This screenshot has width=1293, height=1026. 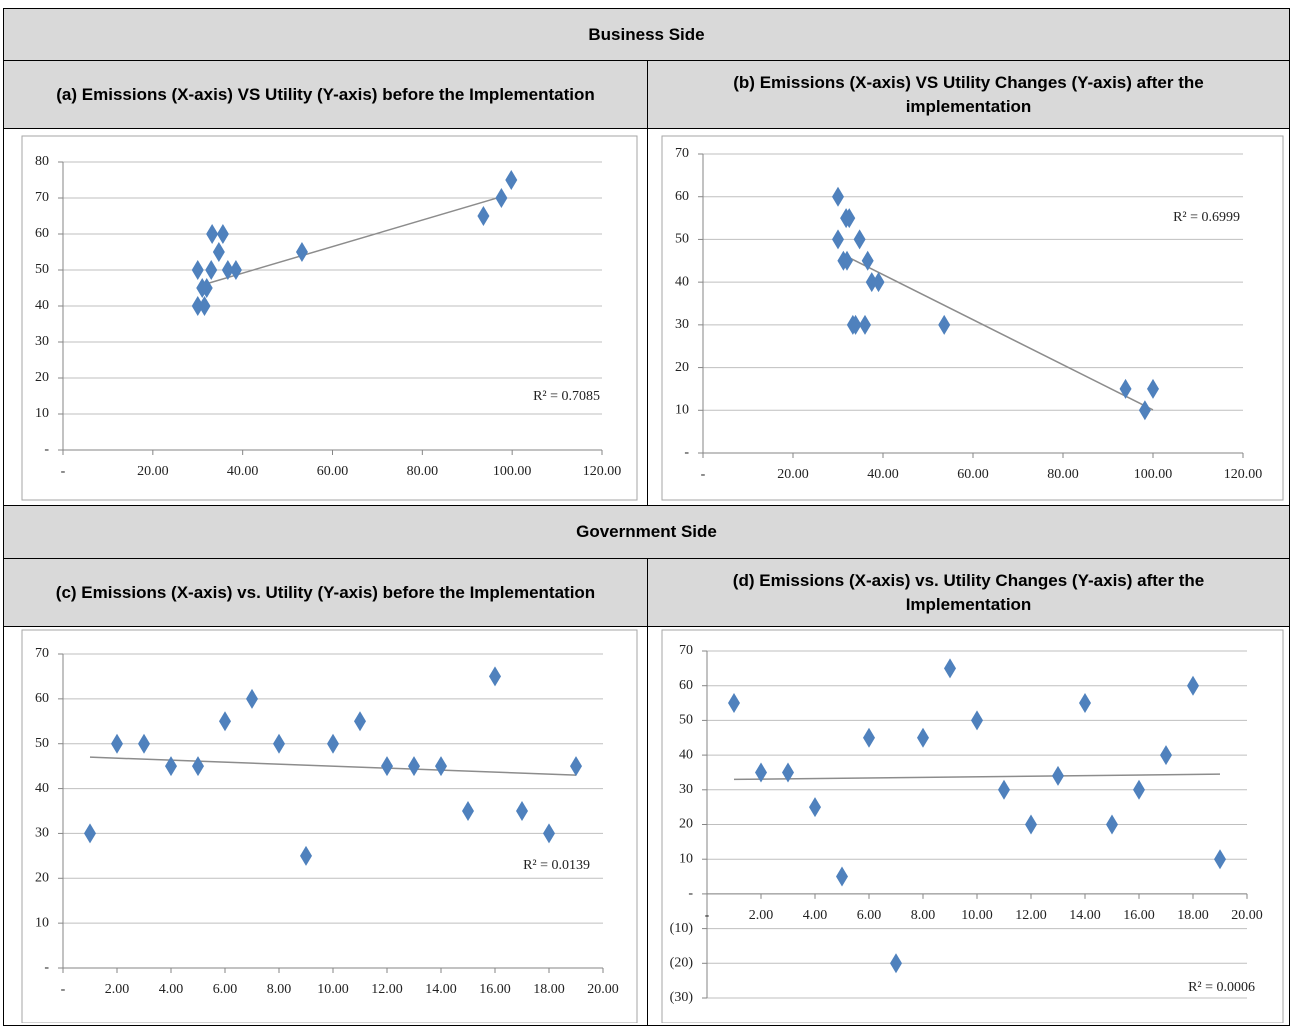 What do you see at coordinates (566, 396) in the screenshot?
I see `annotation: R² = 0.7085` at bounding box center [566, 396].